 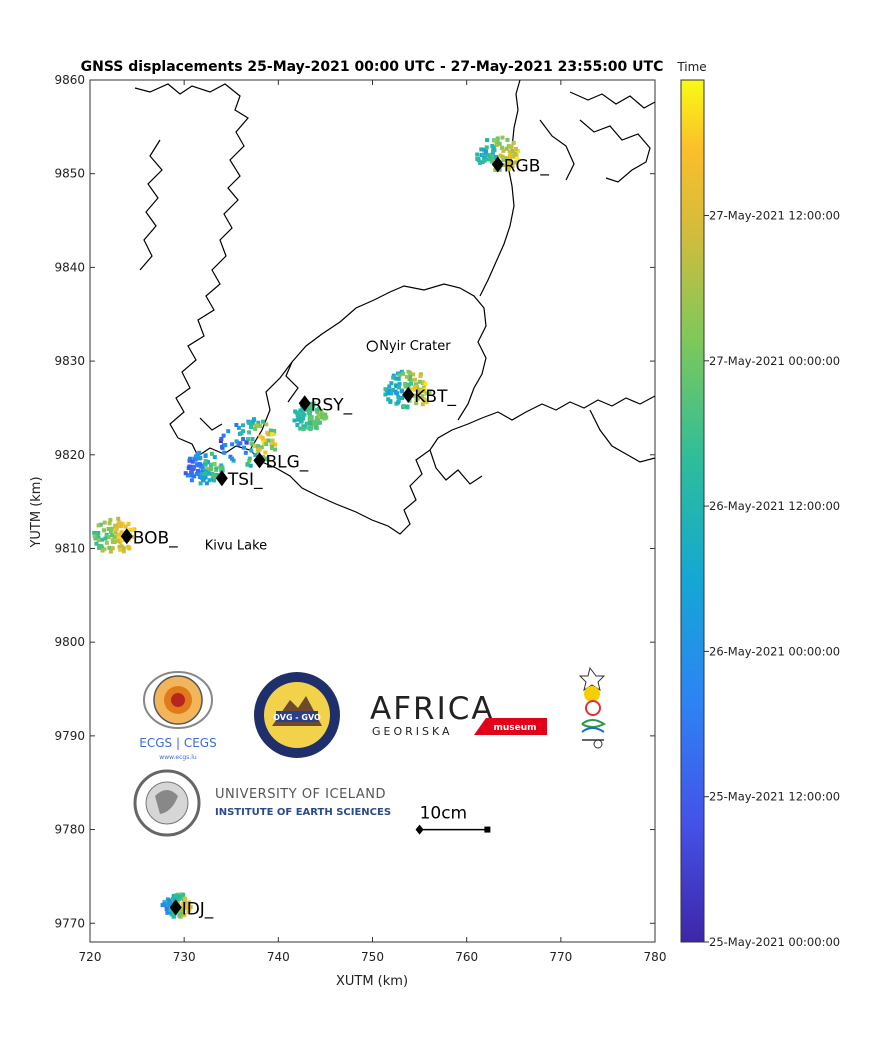 What do you see at coordinates (198, 909) in the screenshot?
I see `station-label: IDJ_` at bounding box center [198, 909].